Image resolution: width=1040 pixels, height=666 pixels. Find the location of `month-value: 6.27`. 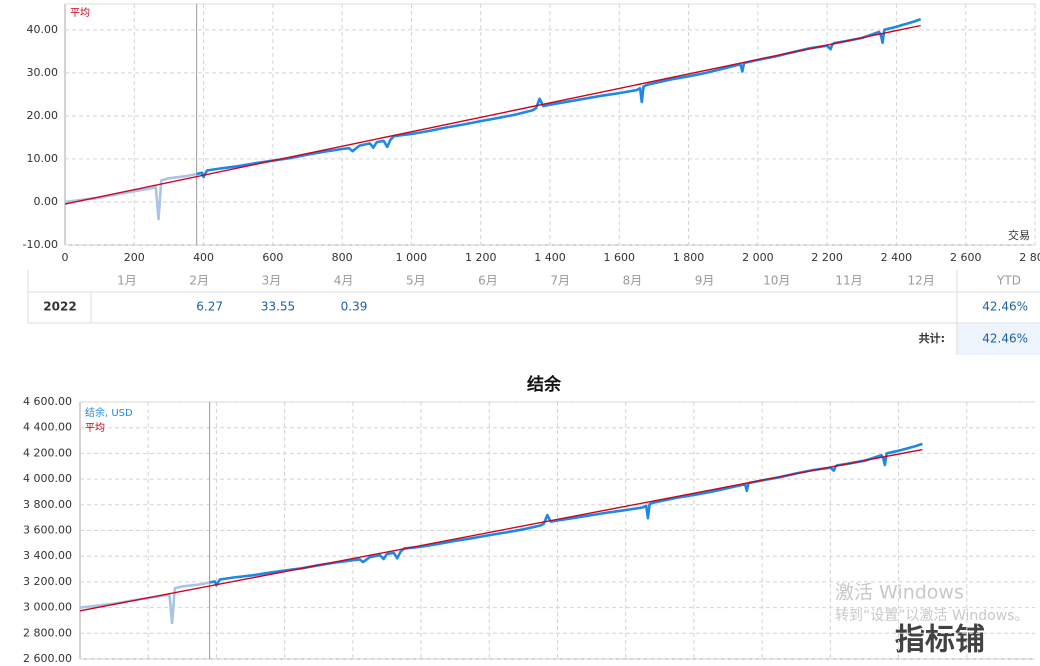

month-value: 6.27 is located at coordinates (209, 307).